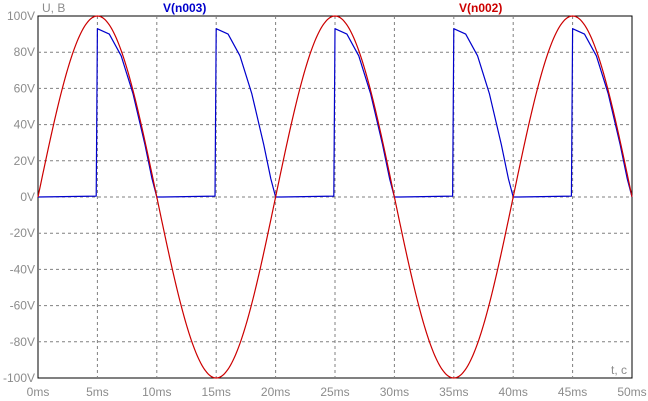  What do you see at coordinates (53, 8) in the screenshot?
I see `y-axis-unit: U, В` at bounding box center [53, 8].